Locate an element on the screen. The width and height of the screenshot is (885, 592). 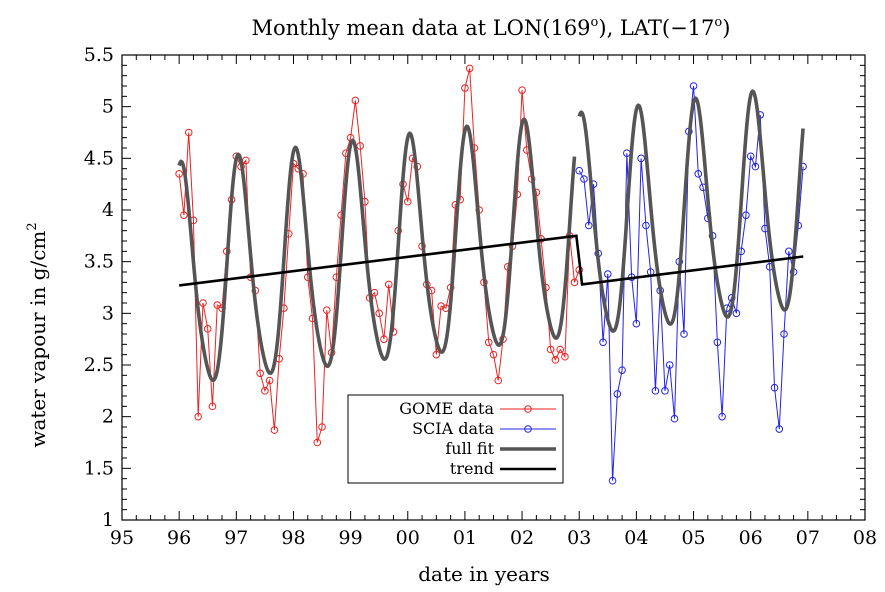
legend-label: full fit is located at coordinates (469, 448).